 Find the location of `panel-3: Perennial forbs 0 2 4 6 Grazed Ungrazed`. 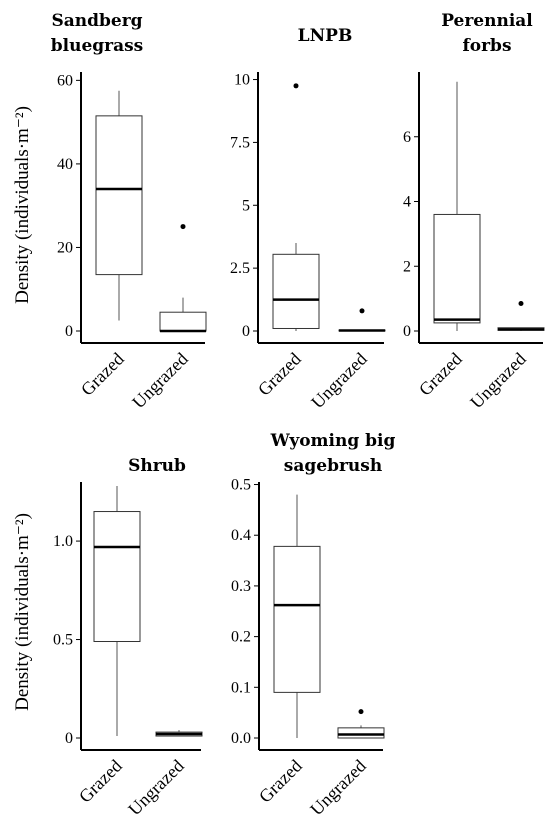

panel-3: Perennial forbs 0 2 4 6 Grazed Ungrazed is located at coordinates (474, 212).